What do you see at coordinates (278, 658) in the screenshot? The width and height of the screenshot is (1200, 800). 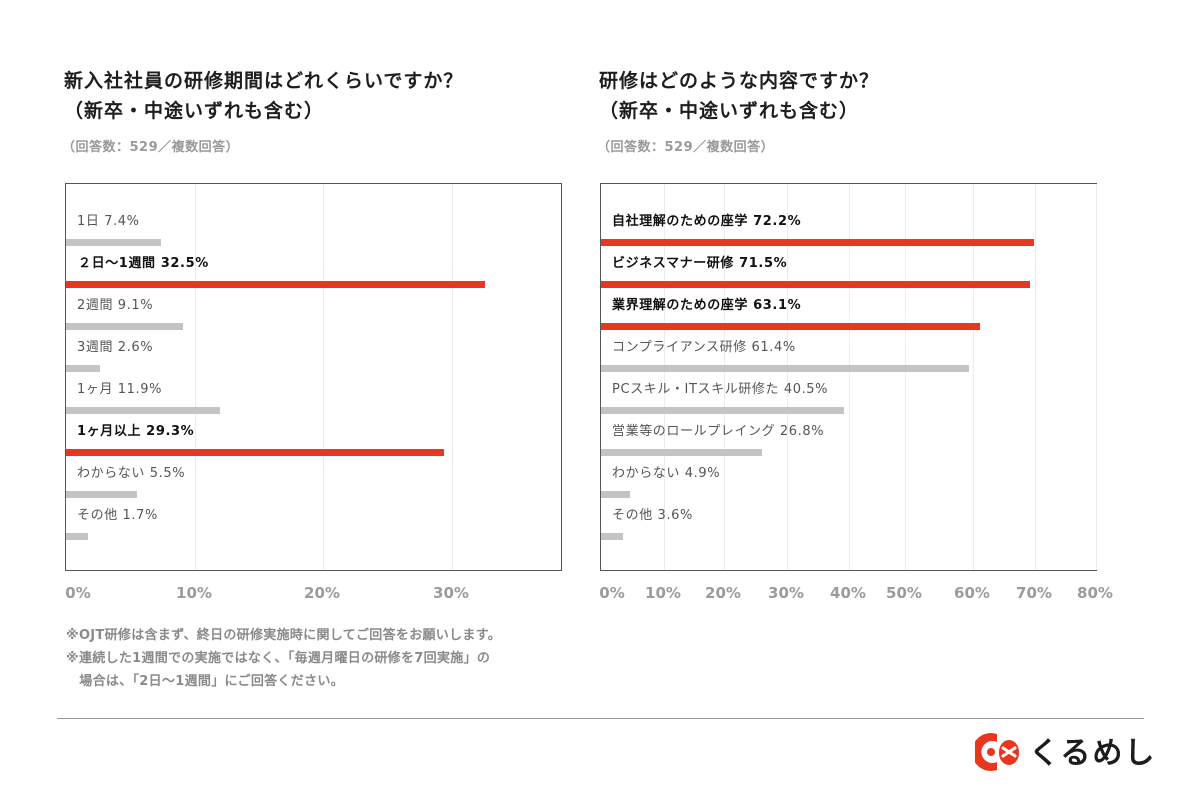 I see `footnote-2: ※連続した1週間での実施ではなく、「毎週月曜日の研修を7回実施」の` at bounding box center [278, 658].